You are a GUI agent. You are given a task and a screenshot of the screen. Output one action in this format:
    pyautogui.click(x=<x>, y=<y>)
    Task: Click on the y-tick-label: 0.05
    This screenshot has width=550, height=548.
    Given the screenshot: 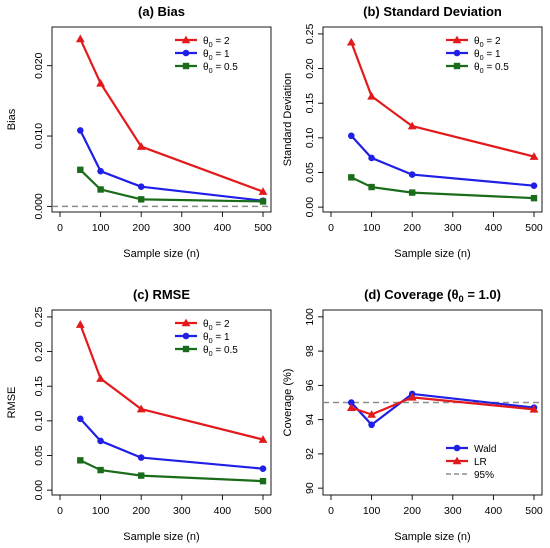 What is the action you would take?
    pyautogui.click(x=39, y=455)
    